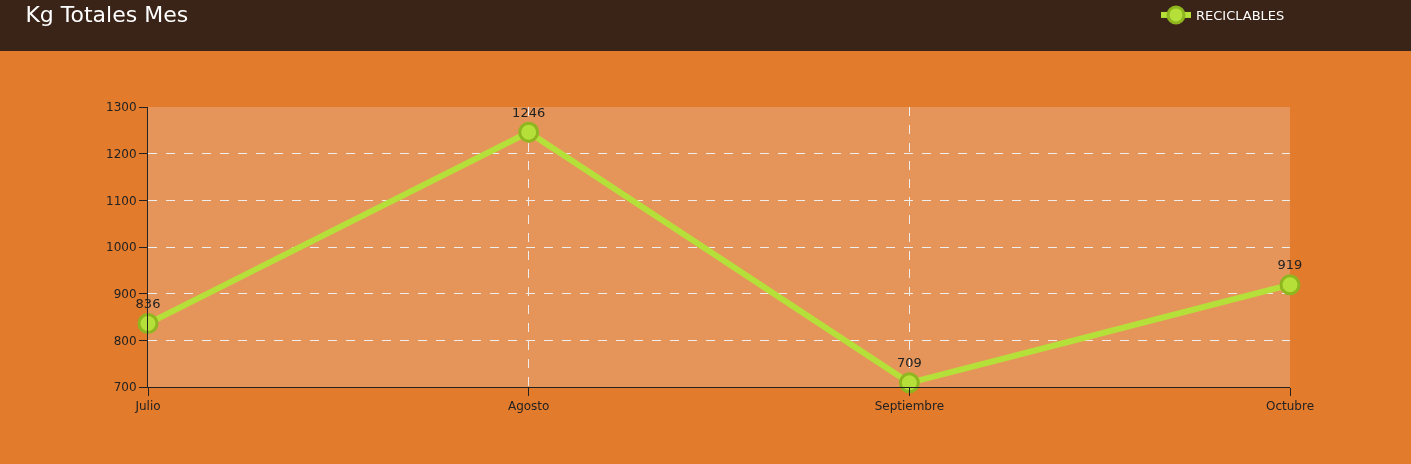 The width and height of the screenshot is (1411, 464). I want to click on y-tick-label: 1200, so click(121, 153).